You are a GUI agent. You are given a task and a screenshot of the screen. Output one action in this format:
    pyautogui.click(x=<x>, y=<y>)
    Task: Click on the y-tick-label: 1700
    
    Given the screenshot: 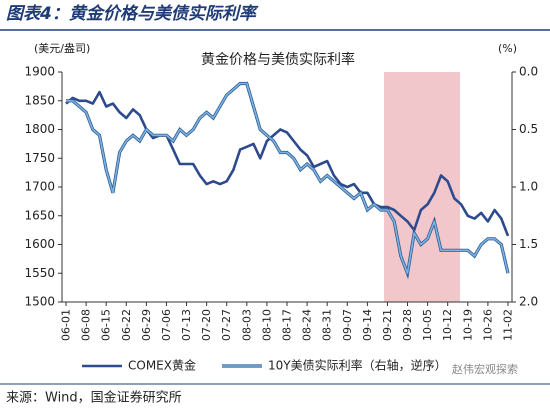 What is the action you would take?
    pyautogui.click(x=39, y=187)
    